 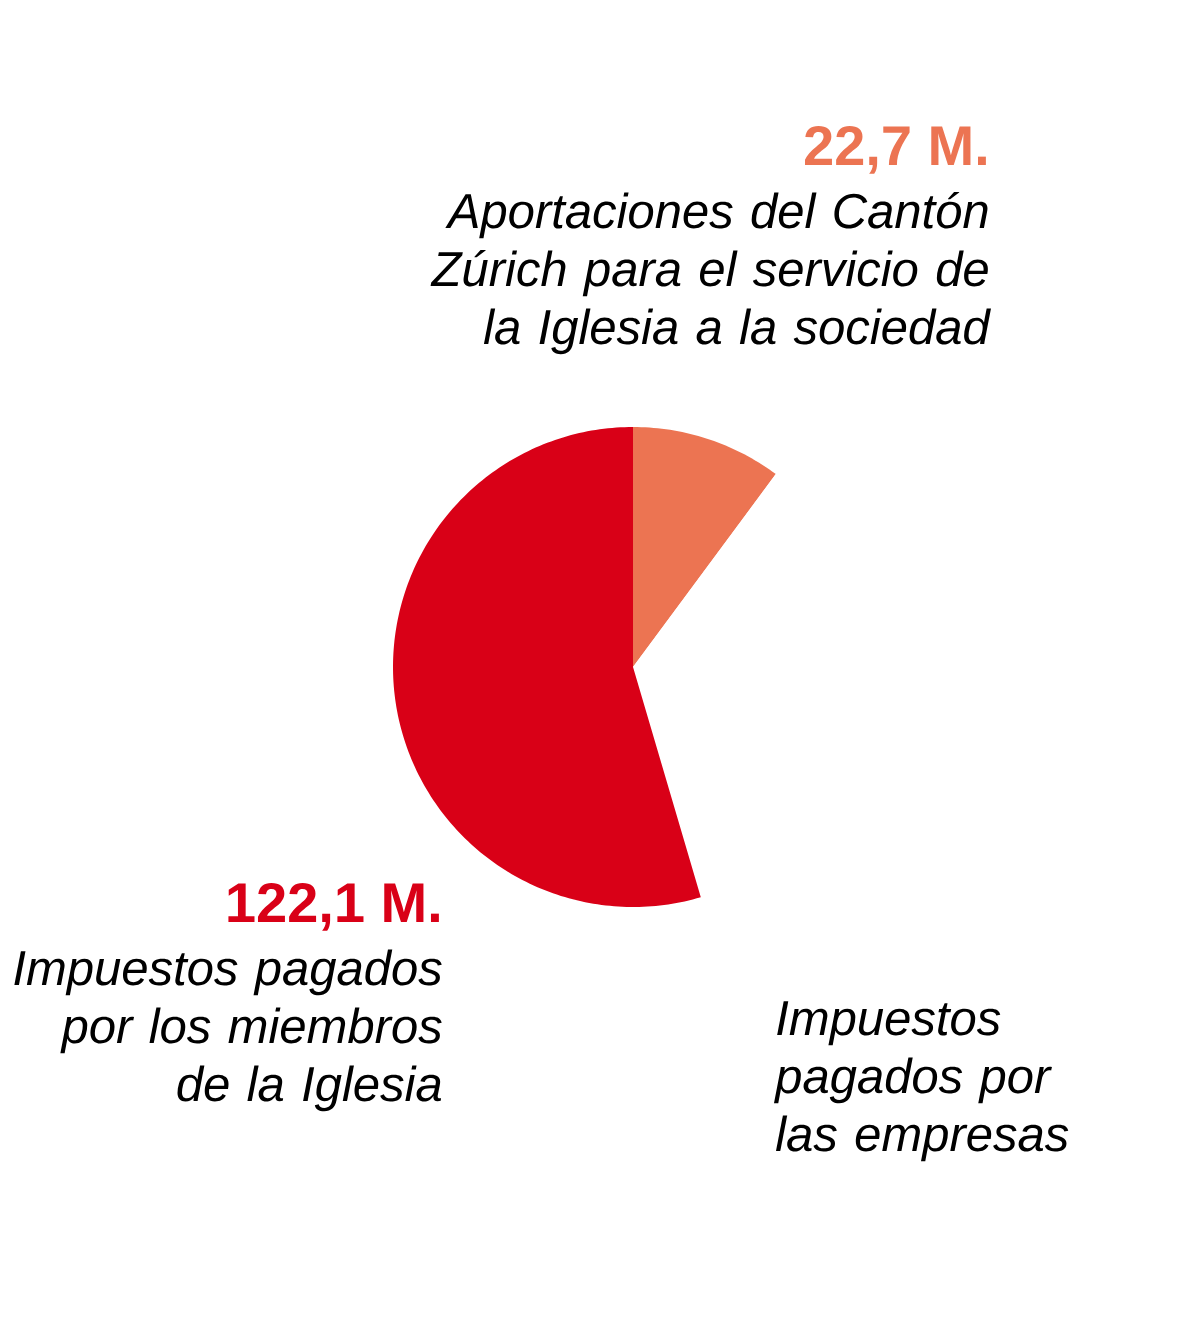 I want to click on slice-label: Aportaciones del Cantón Zúrich para el servicio de la Iglesia a la sociedad, so click(x=710, y=273).